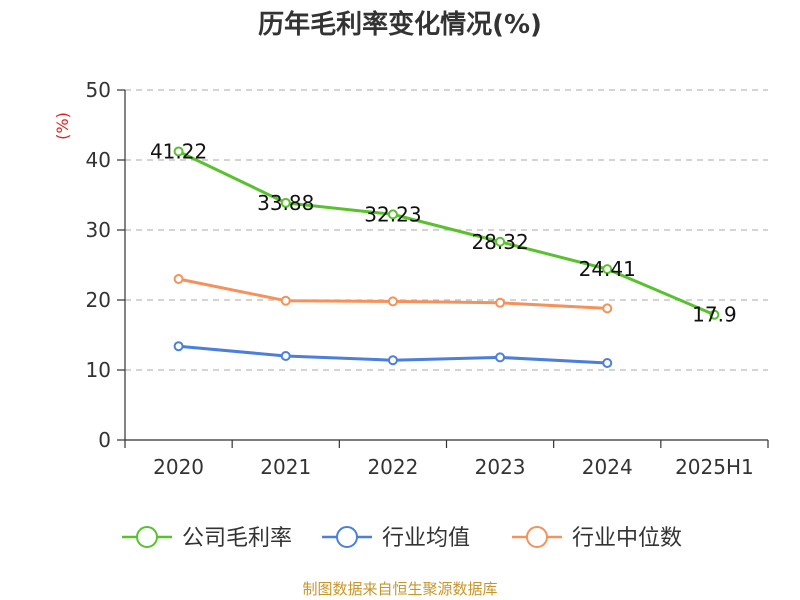 The image size is (800, 600). Describe the element at coordinates (237, 538) in the screenshot. I see `legend-label: 公司毛利率` at that location.